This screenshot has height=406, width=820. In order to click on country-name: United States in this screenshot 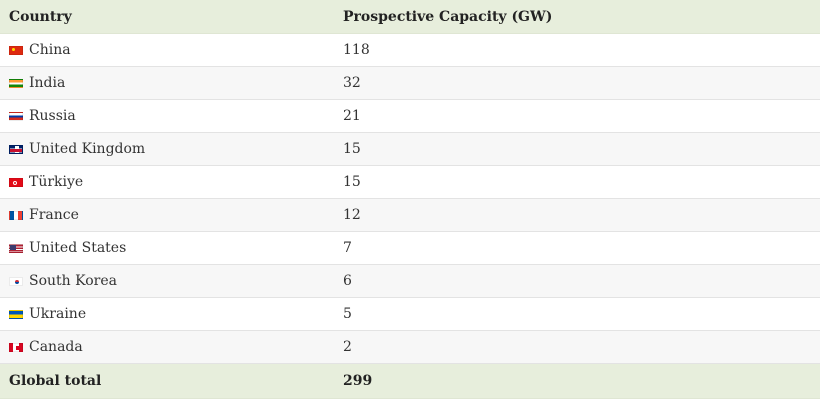, I will do `click(78, 248)`.